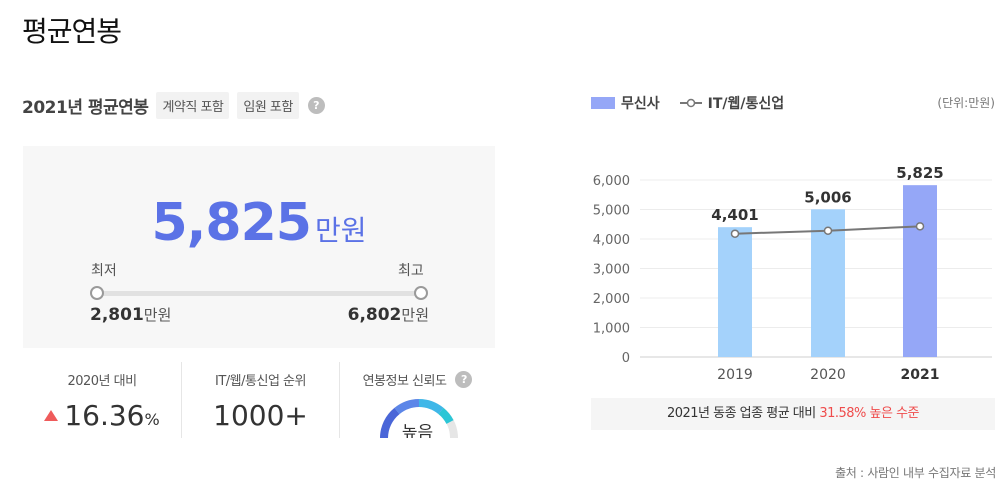  Describe the element at coordinates (411, 271) in the screenshot. I see `max-label: 최고` at that location.